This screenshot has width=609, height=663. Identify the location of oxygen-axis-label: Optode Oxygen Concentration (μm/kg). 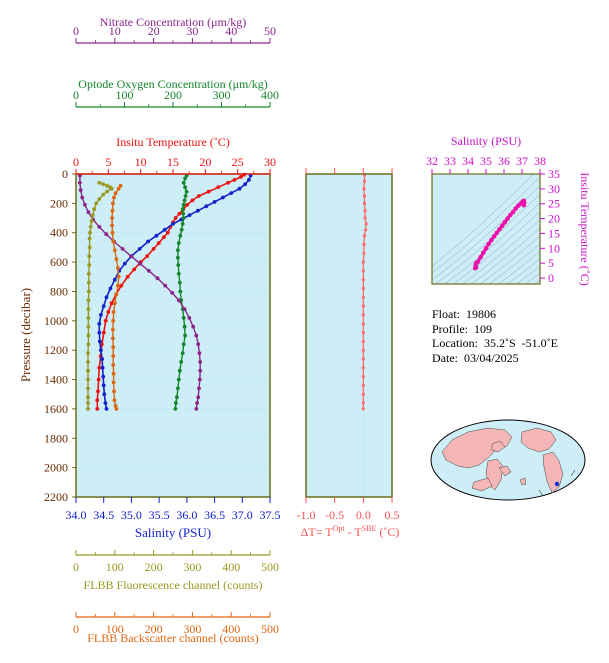
(172, 84).